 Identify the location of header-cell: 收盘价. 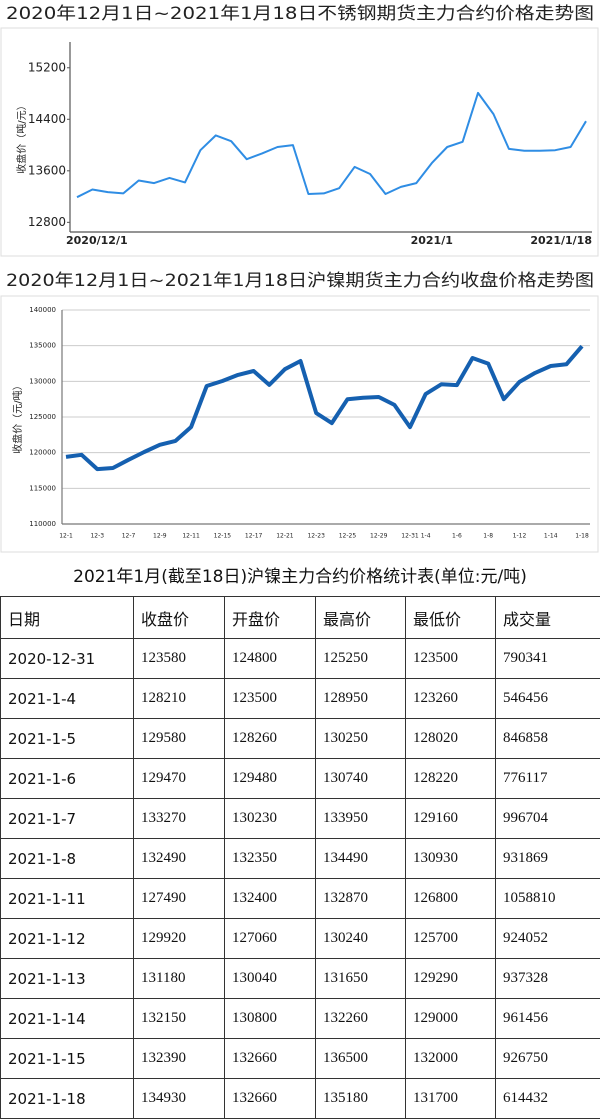
(179, 618).